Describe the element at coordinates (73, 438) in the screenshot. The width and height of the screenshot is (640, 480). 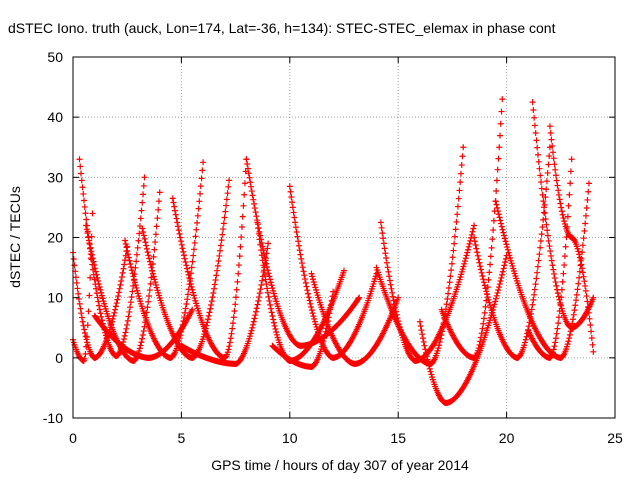
I see `x-tick-label: 0` at that location.